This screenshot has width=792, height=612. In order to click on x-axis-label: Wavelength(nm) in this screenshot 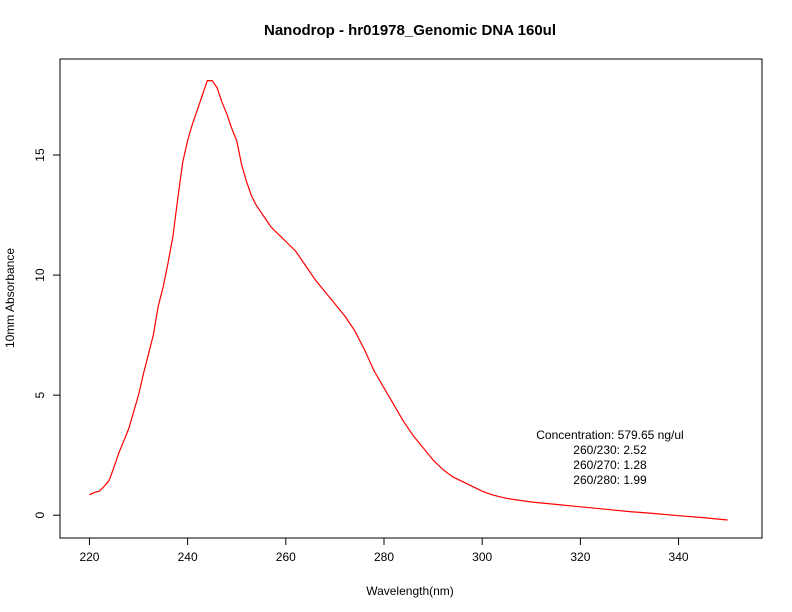, I will do `click(410, 591)`.